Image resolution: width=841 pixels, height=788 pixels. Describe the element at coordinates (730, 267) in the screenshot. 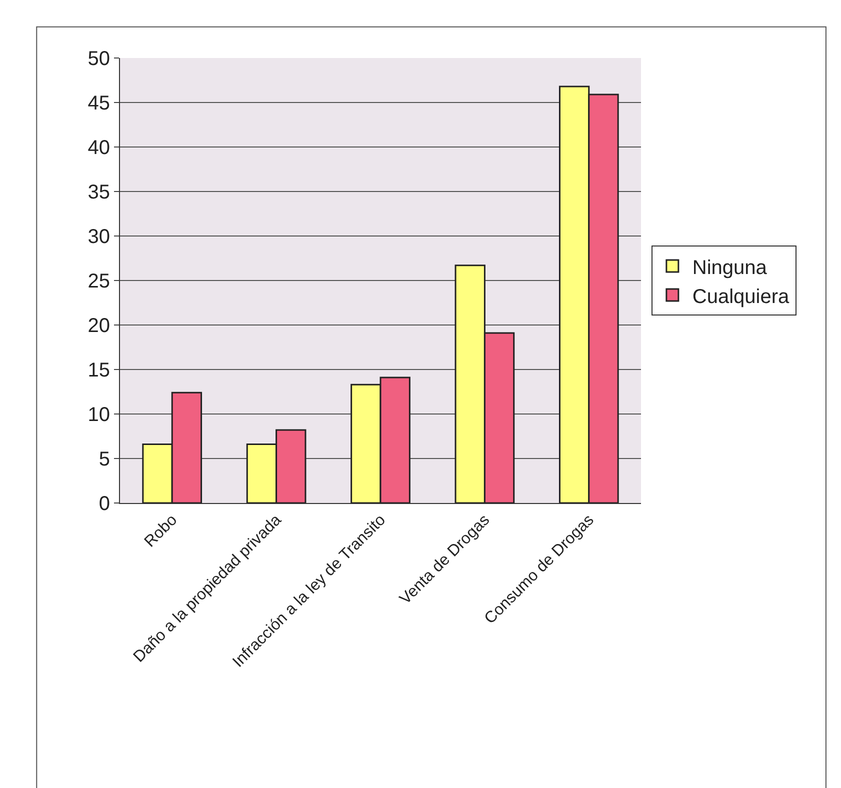

I see `legend-label: Ninguna` at that location.